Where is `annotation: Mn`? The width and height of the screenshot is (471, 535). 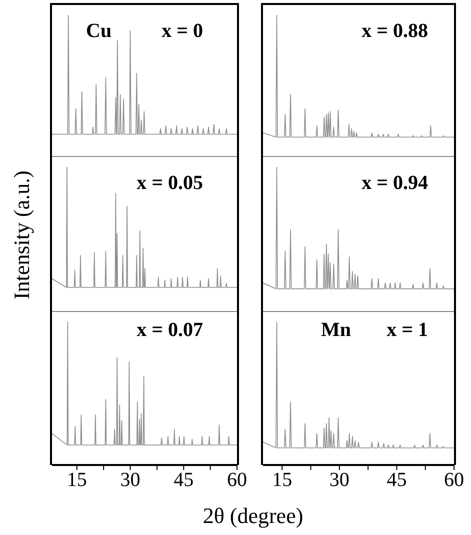 annotation: Mn is located at coordinates (336, 330).